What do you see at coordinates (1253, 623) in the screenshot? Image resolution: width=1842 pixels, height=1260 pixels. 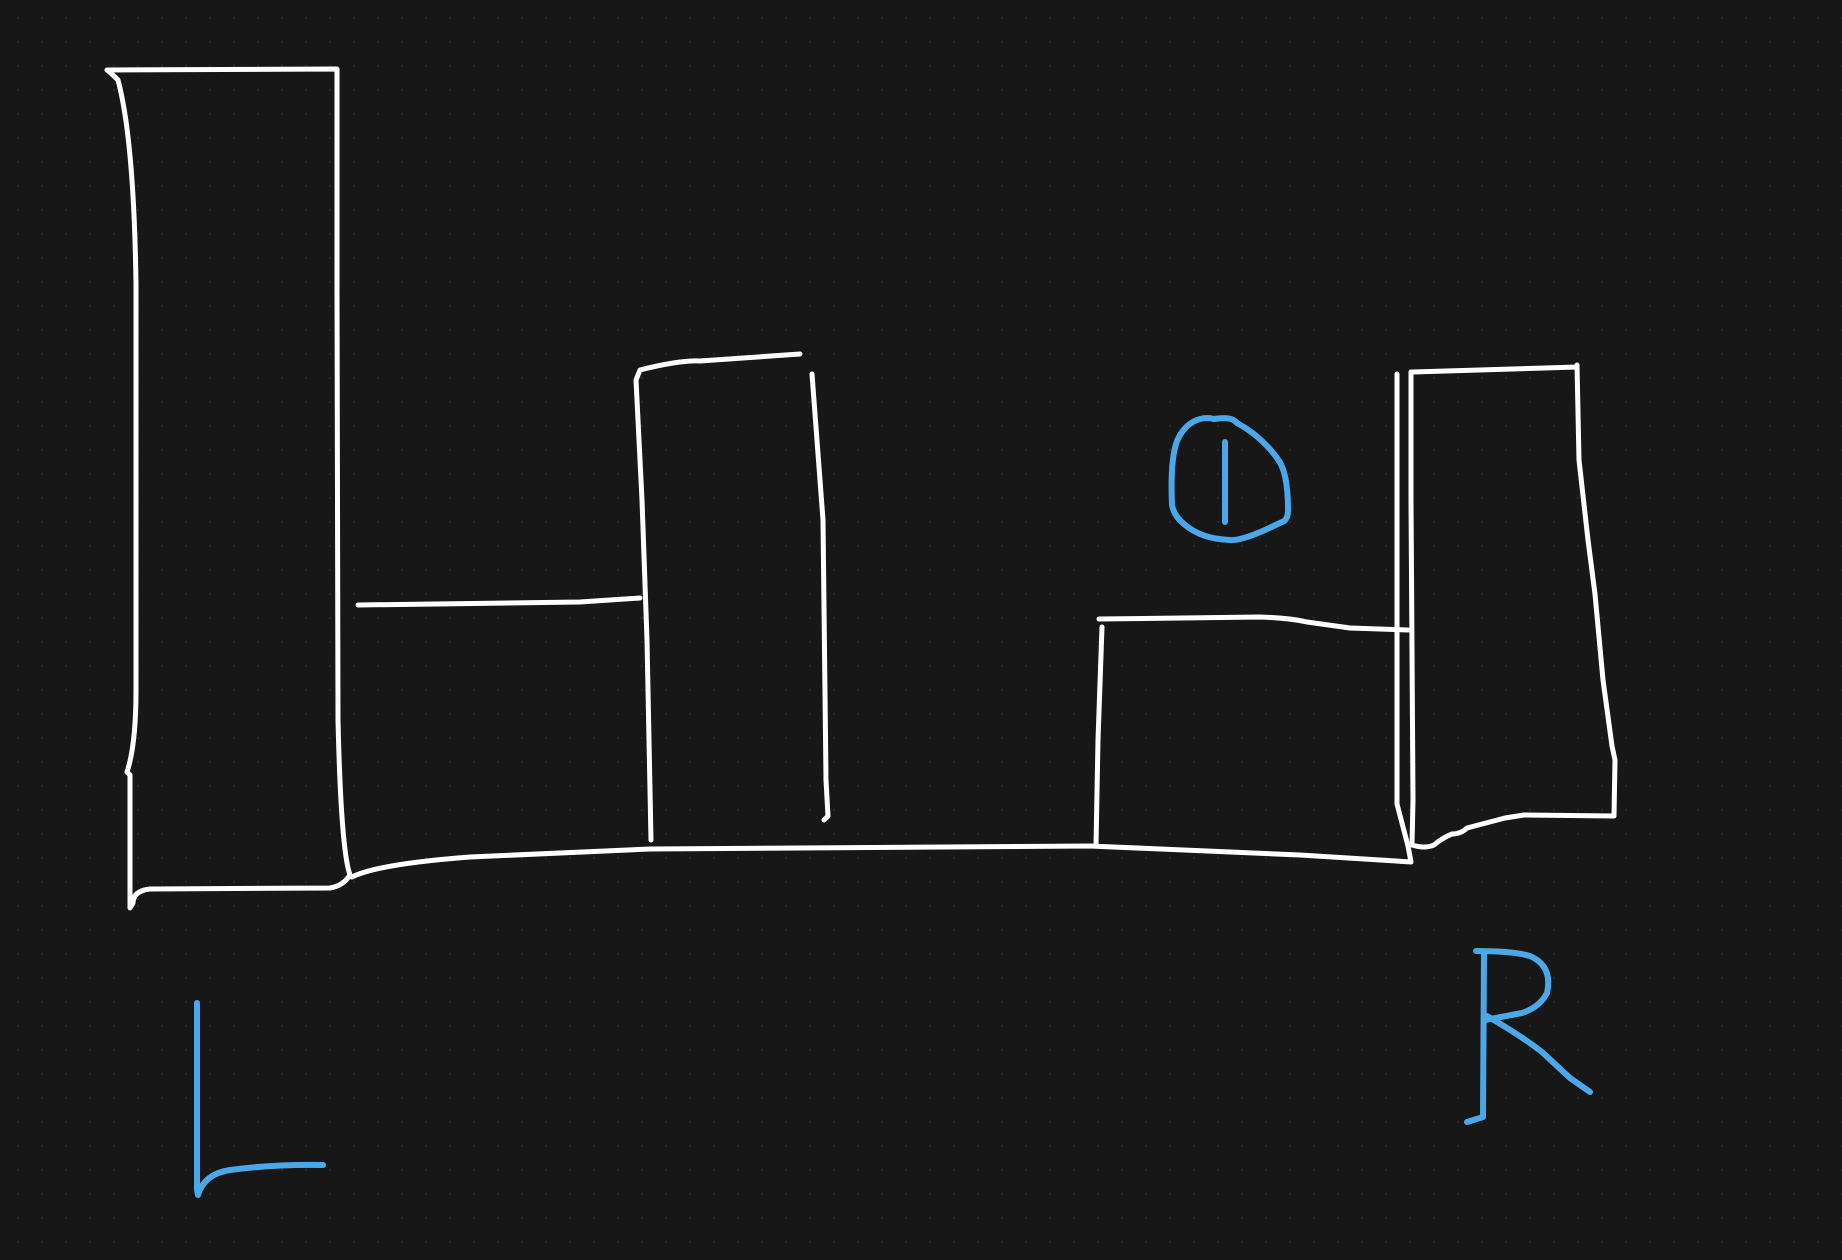 I see `bar-low-right-top` at bounding box center [1253, 623].